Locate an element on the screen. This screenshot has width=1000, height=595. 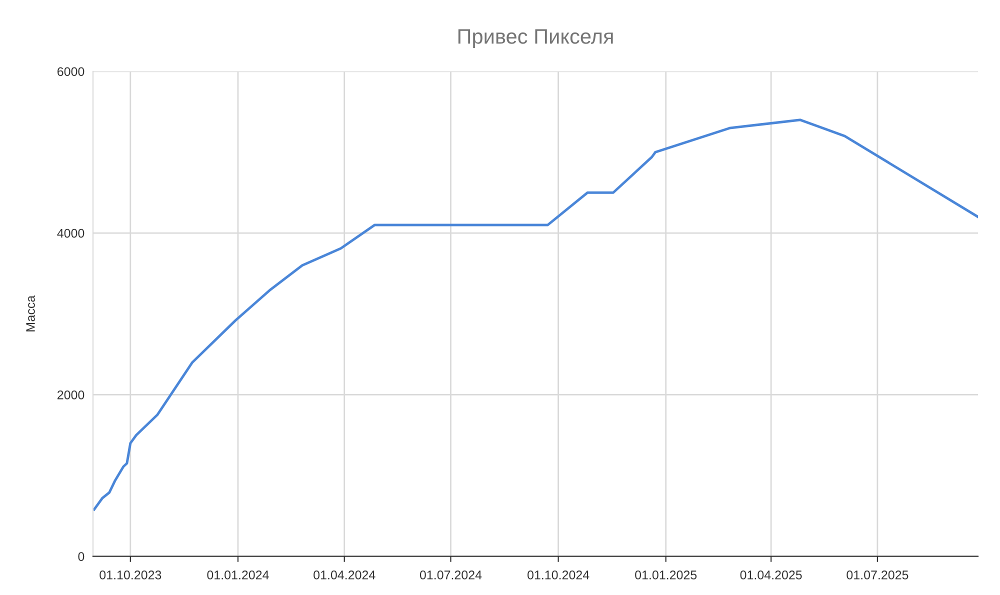
y-tick-label: 4000 is located at coordinates (70, 233).